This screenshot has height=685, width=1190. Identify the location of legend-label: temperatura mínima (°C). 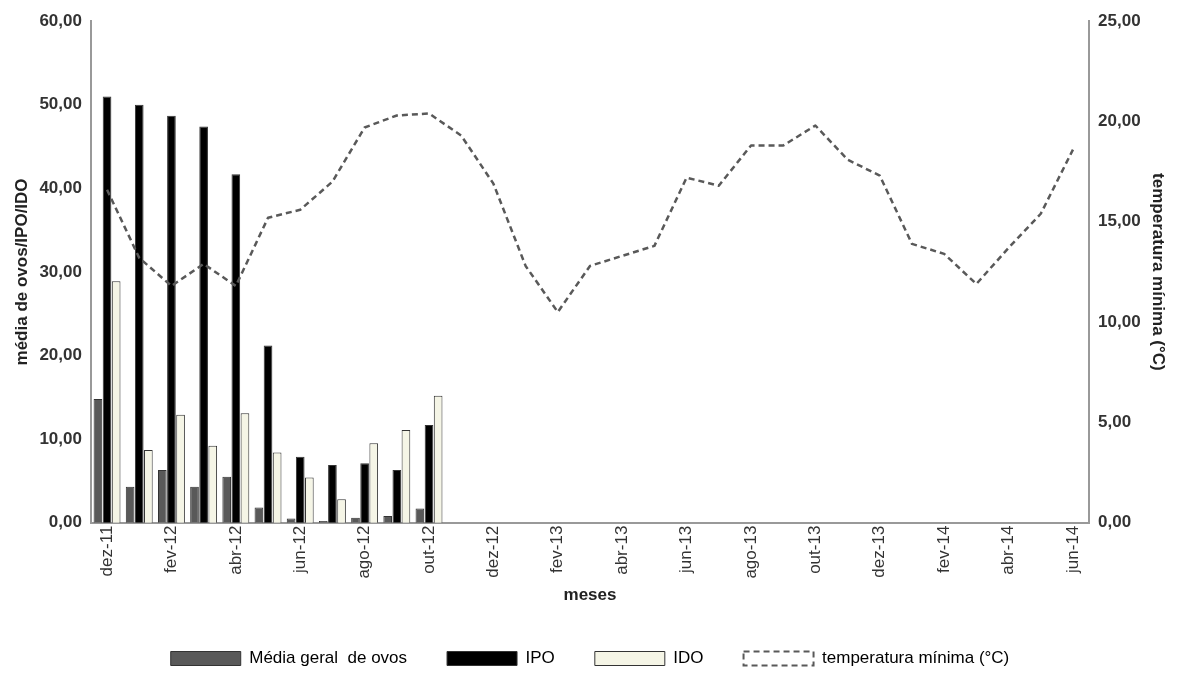
(916, 658).